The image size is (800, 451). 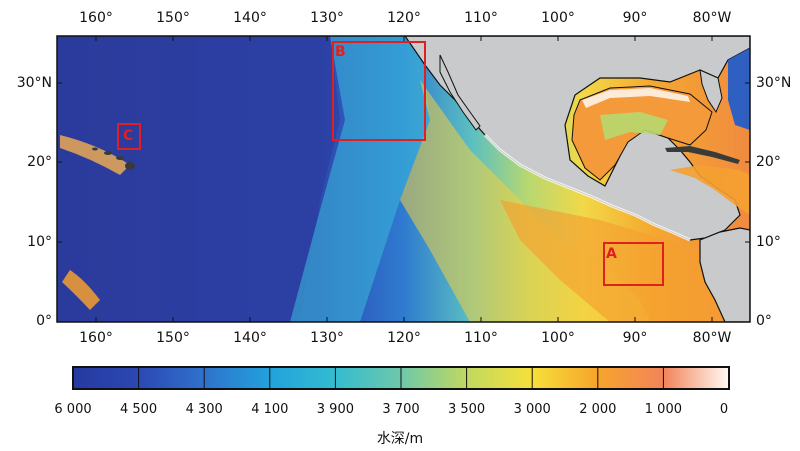 I want to click on colorbar-label-4100: 4 100, so click(x=270, y=409).